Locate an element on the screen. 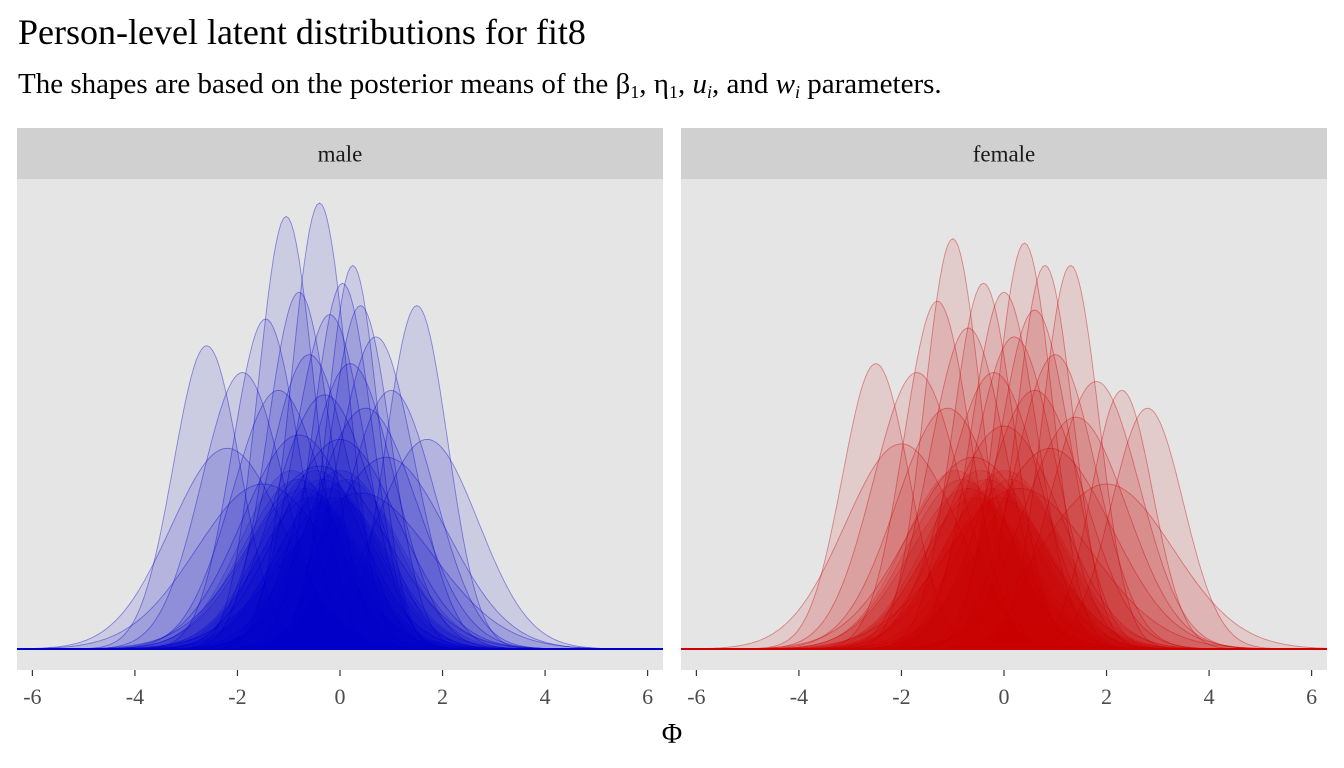 The height and width of the screenshot is (768, 1344). facet-strip-label: female is located at coordinates (1004, 154).